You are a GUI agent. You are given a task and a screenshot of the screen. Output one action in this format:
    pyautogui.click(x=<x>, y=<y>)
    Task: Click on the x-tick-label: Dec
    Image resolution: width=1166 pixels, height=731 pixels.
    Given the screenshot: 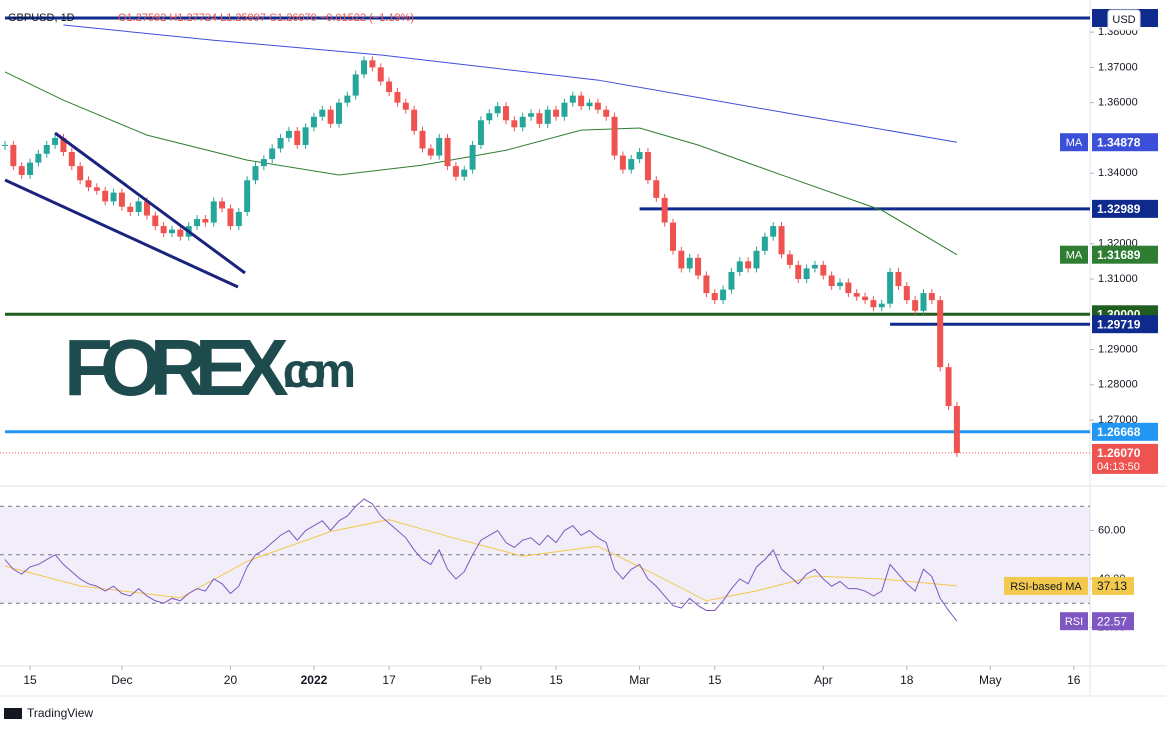 What is the action you would take?
    pyautogui.click(x=121, y=680)
    